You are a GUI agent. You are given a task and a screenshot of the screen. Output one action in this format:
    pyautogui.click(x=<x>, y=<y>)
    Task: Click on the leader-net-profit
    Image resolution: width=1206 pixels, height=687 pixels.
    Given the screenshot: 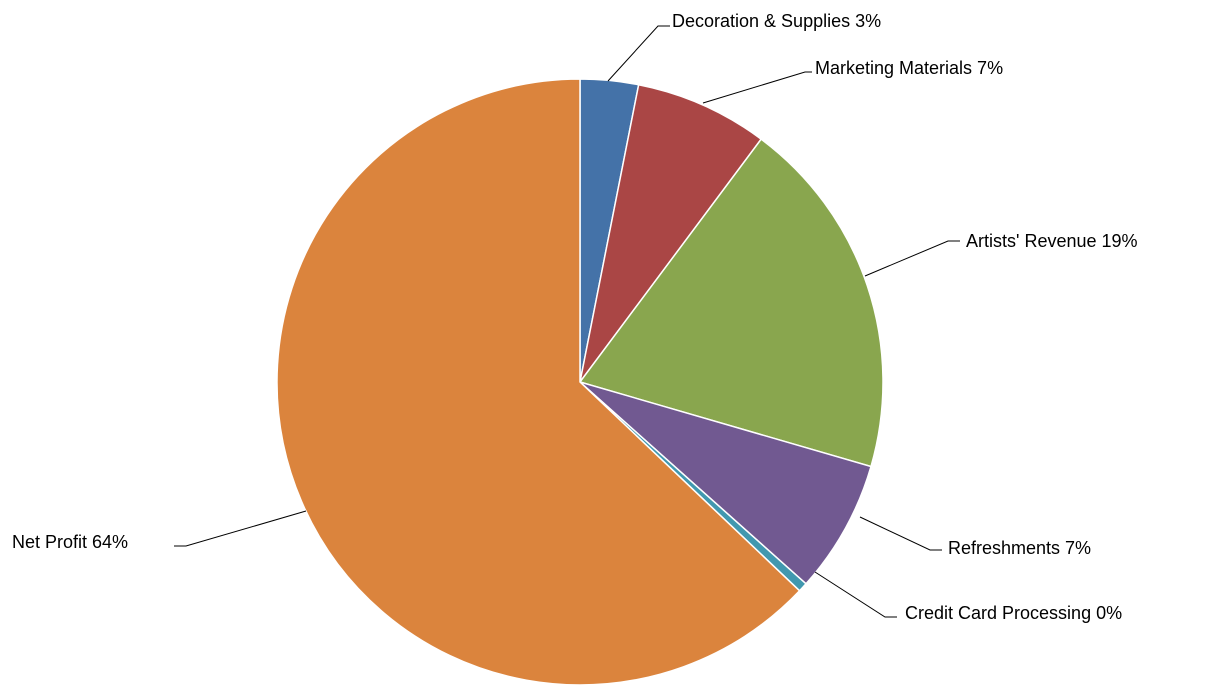 What is the action you would take?
    pyautogui.click(x=240, y=528)
    